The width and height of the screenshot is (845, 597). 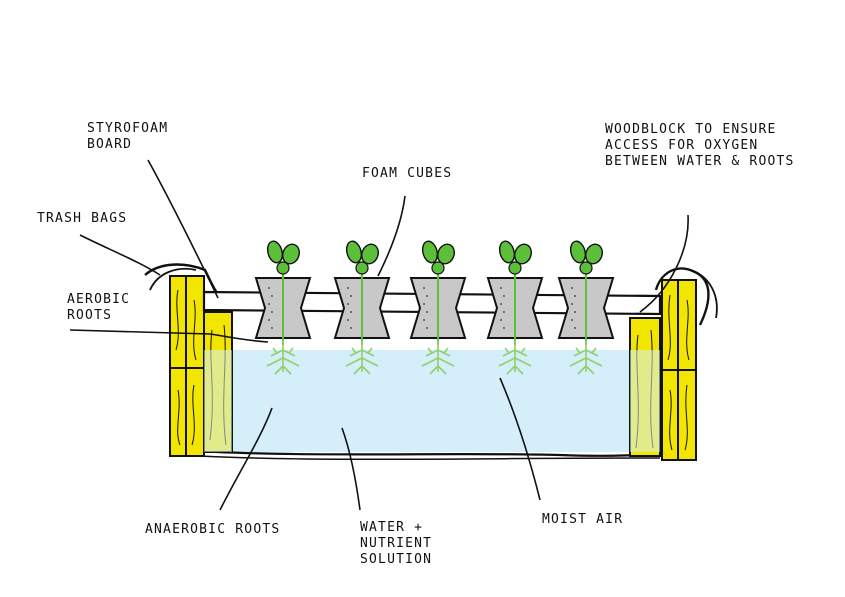 What do you see at coordinates (187, 366) in the screenshot?
I see `left-wood-blocks` at bounding box center [187, 366].